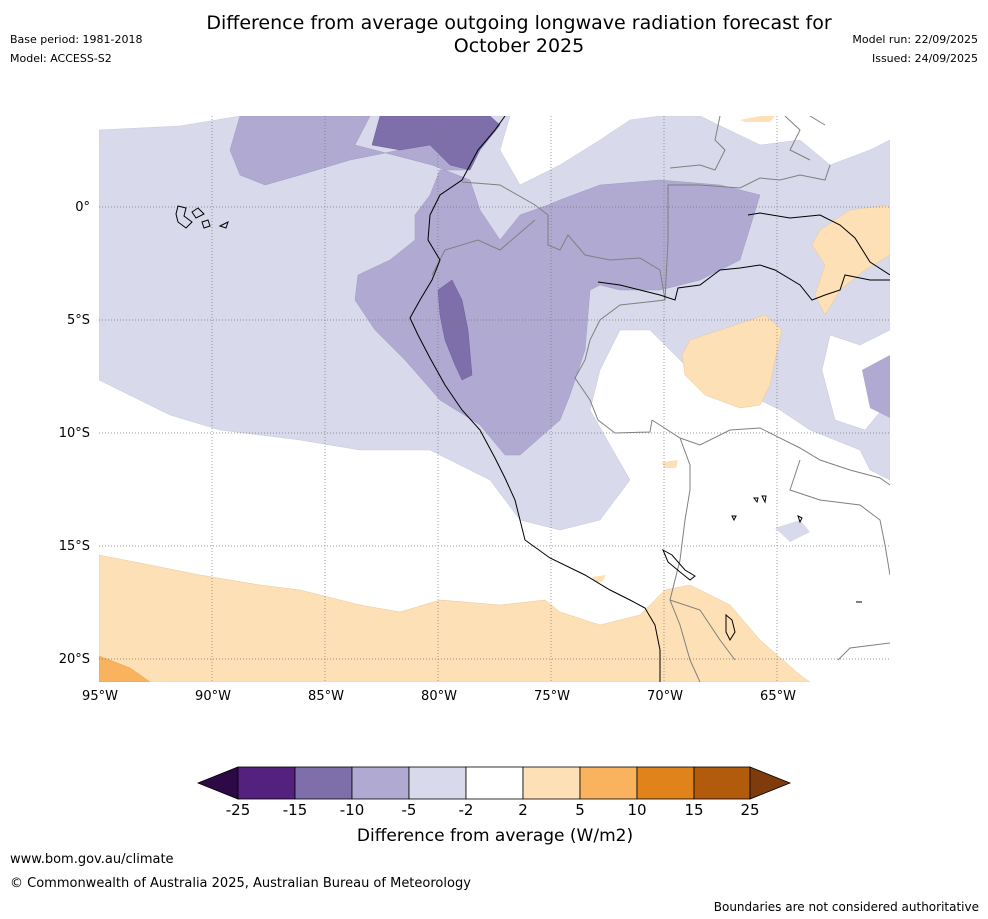  What do you see at coordinates (876, 386) in the screenshot?
I see `anomaly-region-medium-purple-east` at bounding box center [876, 386].